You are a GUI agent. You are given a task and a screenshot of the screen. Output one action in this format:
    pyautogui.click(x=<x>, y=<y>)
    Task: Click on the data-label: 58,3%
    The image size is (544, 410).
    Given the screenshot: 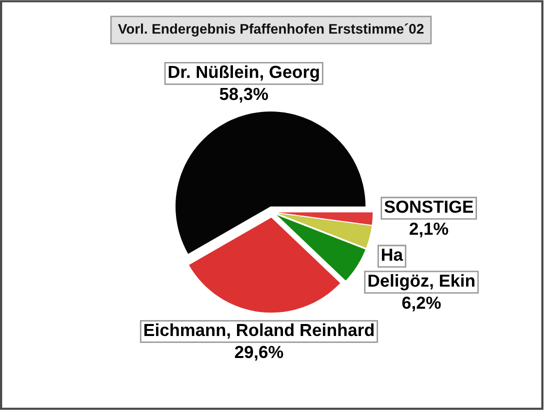 What is the action you would take?
    pyautogui.click(x=244, y=95)
    